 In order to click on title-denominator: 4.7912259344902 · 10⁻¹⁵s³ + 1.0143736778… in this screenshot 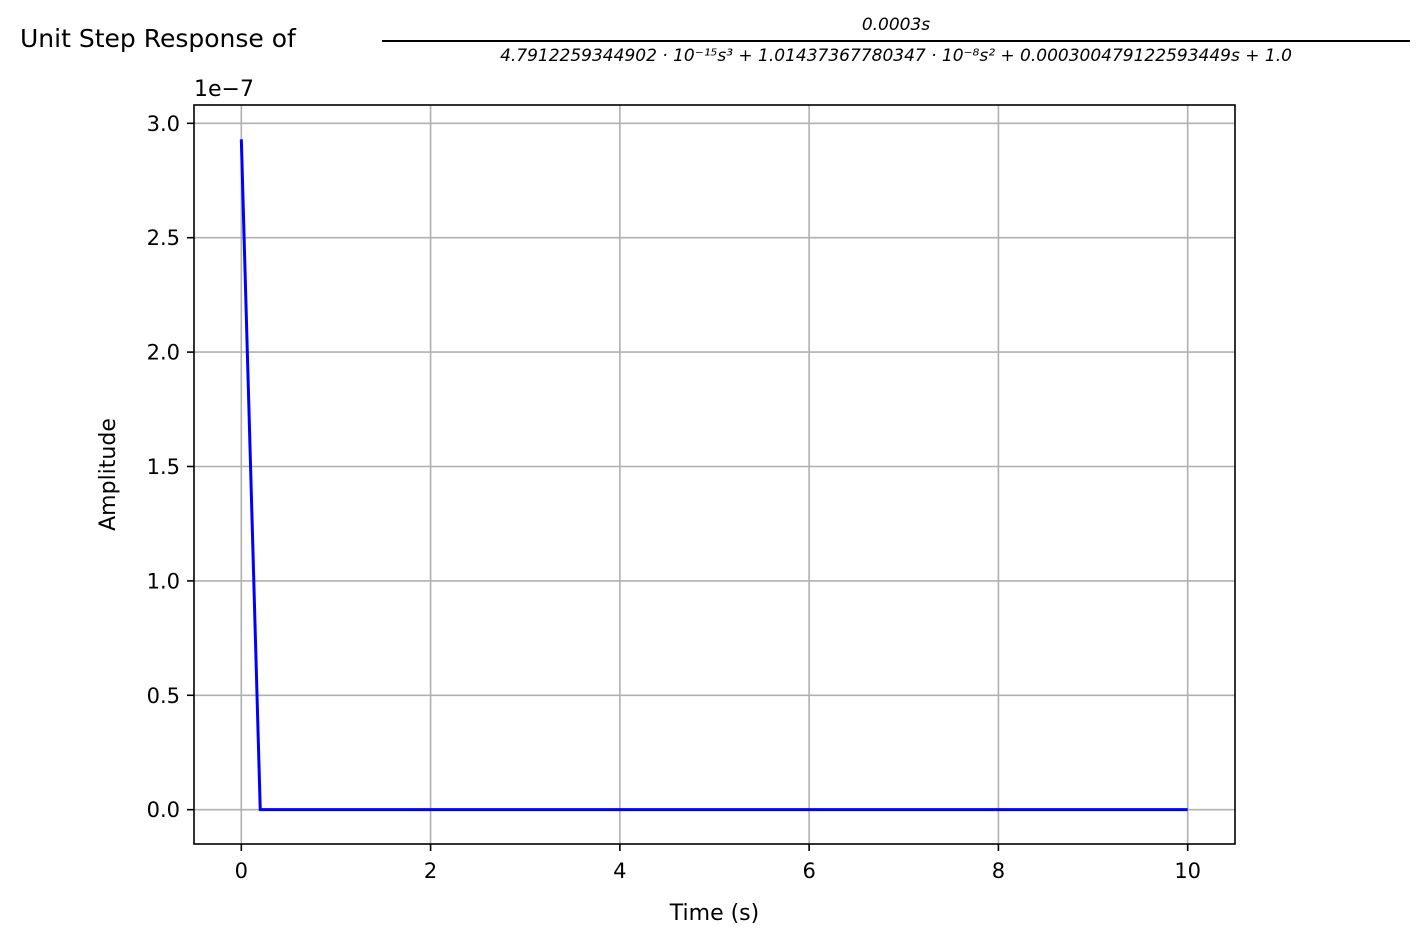, I will do `click(896, 55)`.